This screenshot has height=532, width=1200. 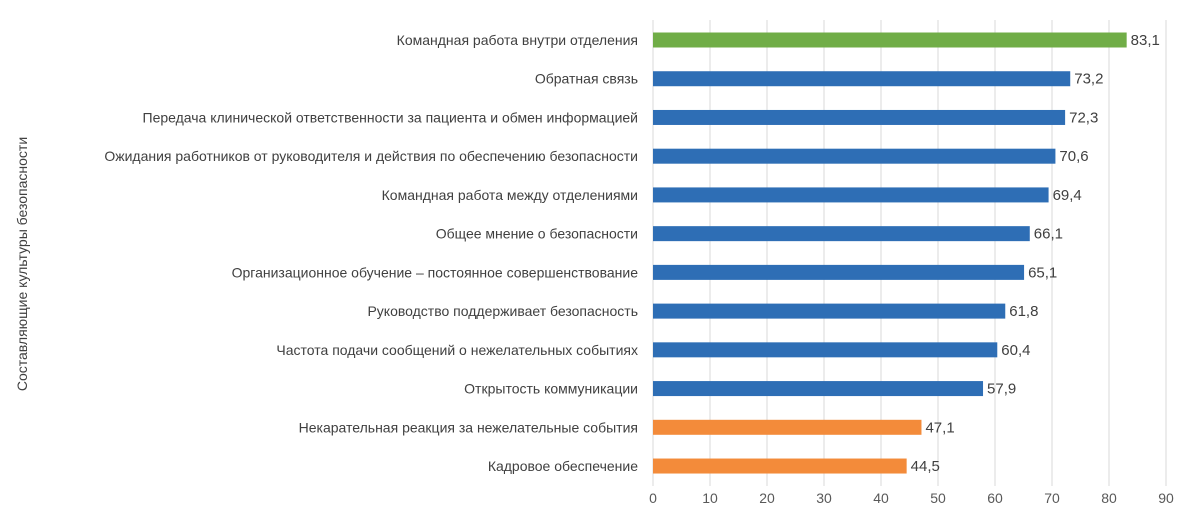 I want to click on data-label: 70,6, so click(x=1073, y=156).